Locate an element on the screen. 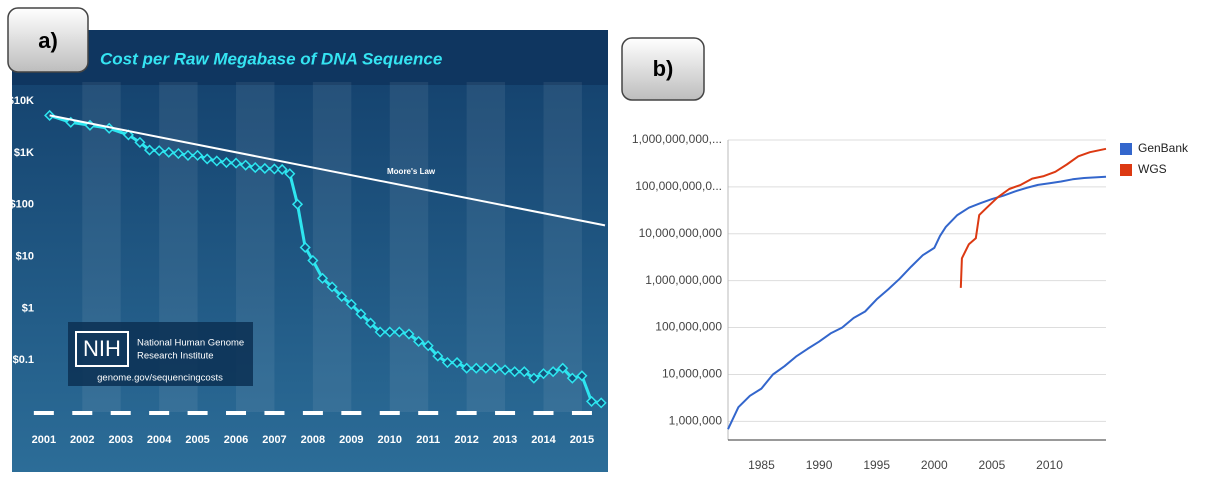 The width and height of the screenshot is (1214, 477). y-tick-label: 100,000,000 is located at coordinates (688, 327).